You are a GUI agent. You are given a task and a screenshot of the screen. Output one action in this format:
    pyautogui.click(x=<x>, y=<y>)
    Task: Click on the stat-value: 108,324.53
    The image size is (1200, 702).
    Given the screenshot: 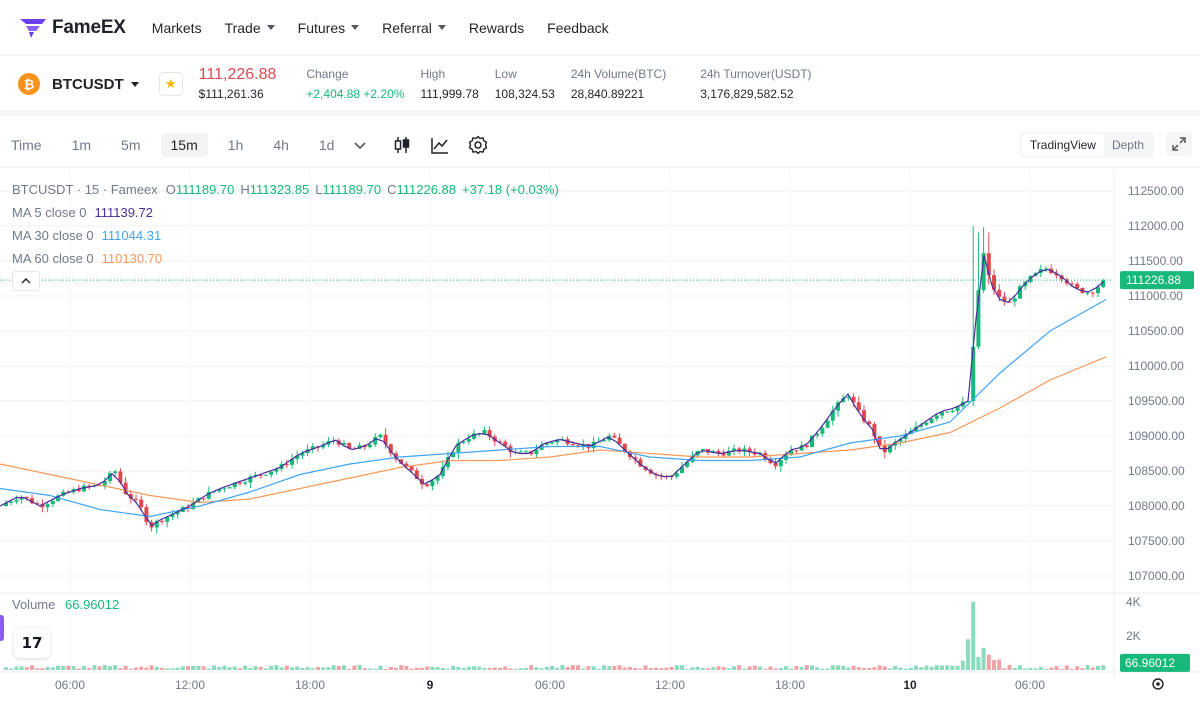 What is the action you would take?
    pyautogui.click(x=524, y=94)
    